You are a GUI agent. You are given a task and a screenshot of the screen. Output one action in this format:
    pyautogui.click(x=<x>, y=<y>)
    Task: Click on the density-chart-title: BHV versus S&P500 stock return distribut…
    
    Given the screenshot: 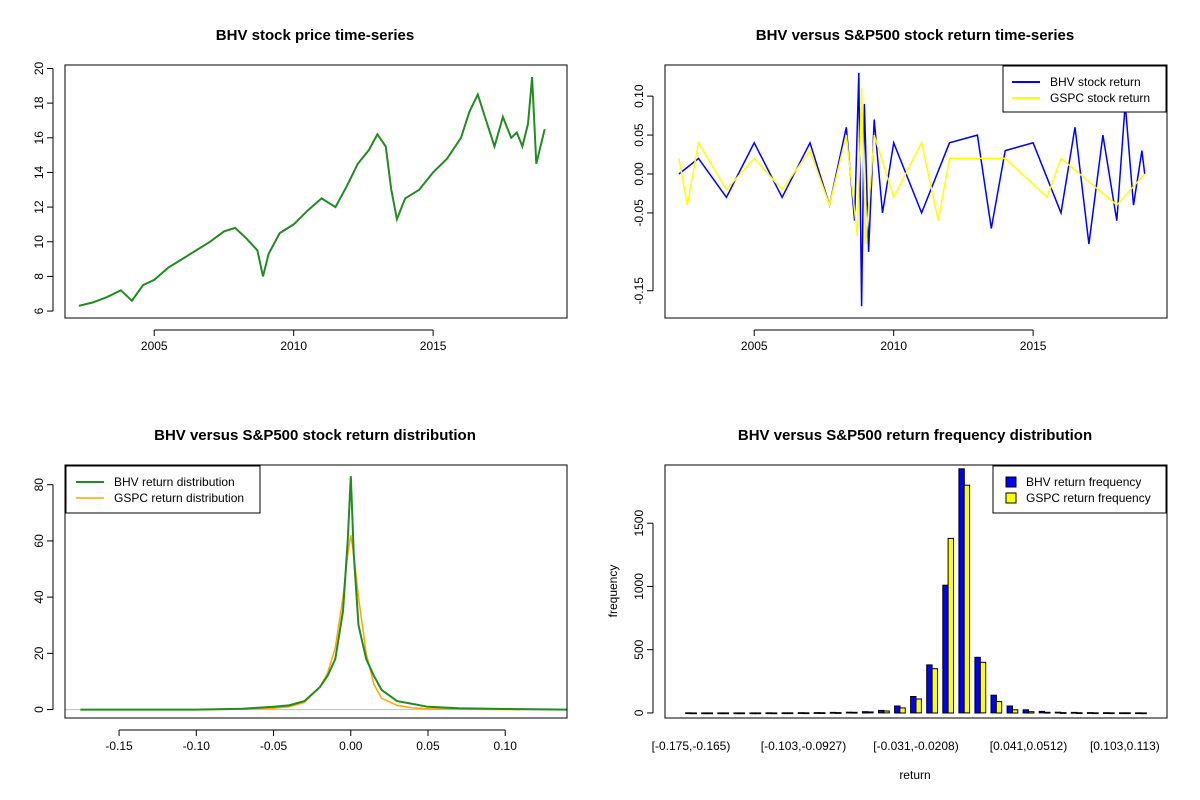 What is the action you would take?
    pyautogui.click(x=315, y=435)
    